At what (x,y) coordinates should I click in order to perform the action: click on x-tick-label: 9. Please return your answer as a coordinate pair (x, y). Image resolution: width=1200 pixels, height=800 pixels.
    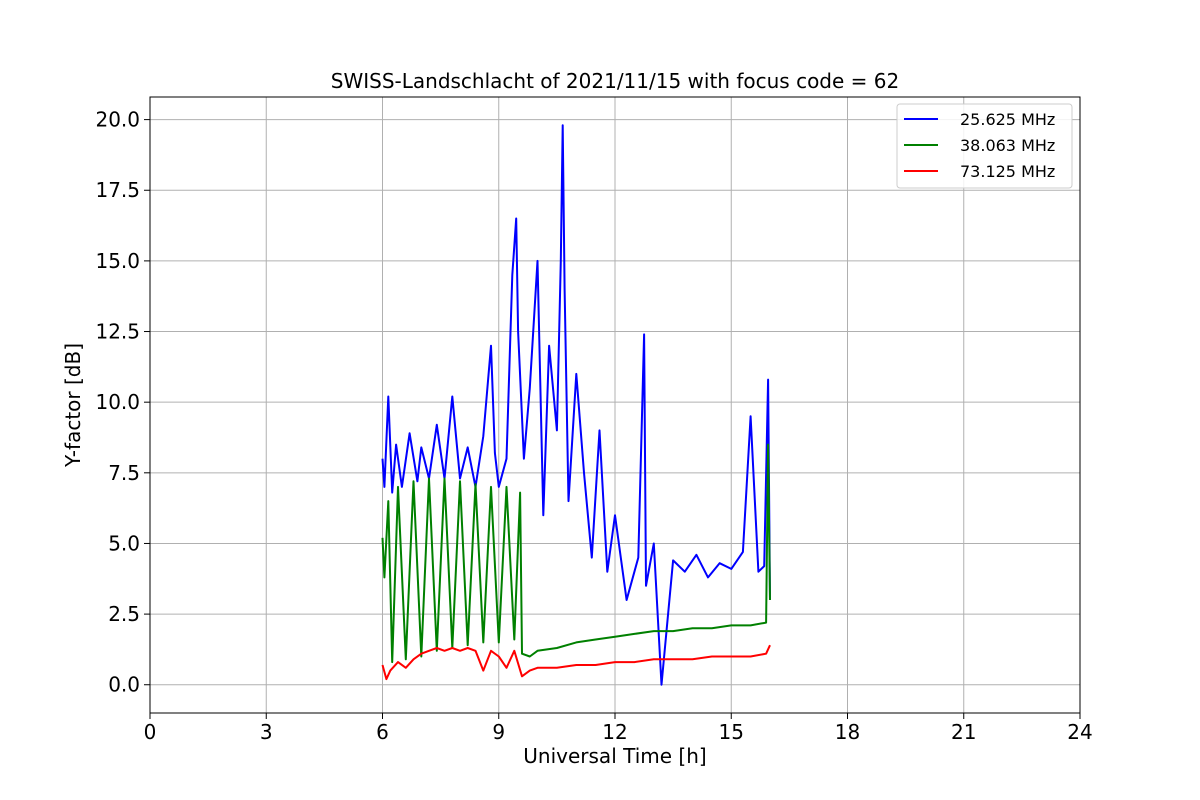
    Looking at the image, I should click on (498, 732).